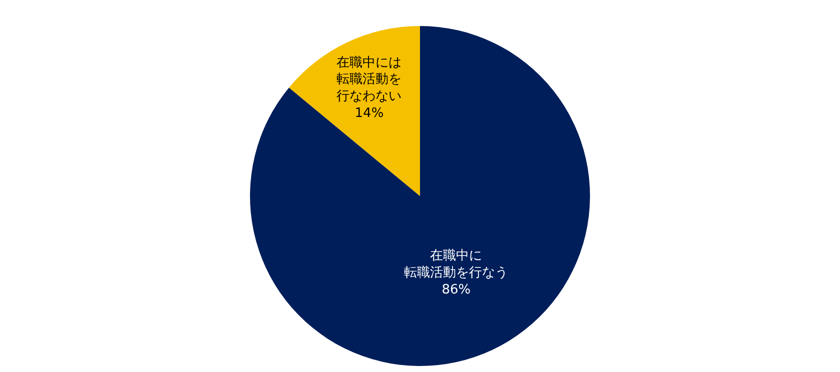  Describe the element at coordinates (369, 113) in the screenshot. I see `data-label: 14%` at that location.